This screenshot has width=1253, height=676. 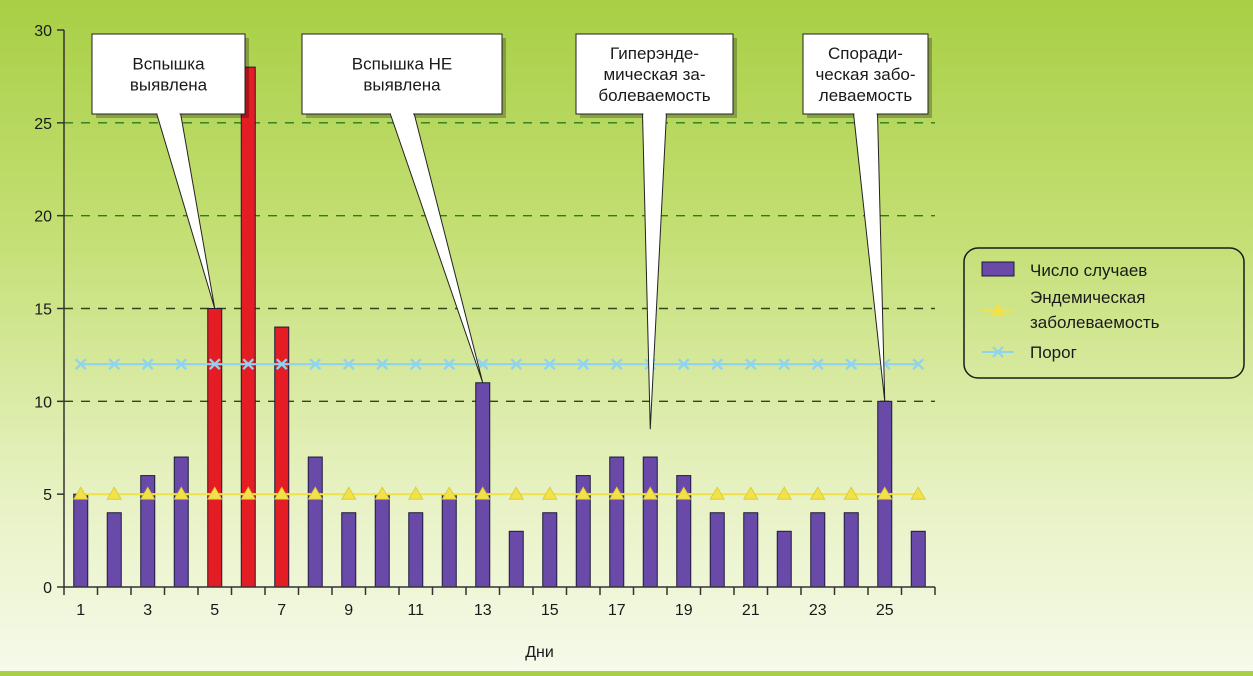 What do you see at coordinates (1088, 270) in the screenshot?
I see `legend-label: Число случаев` at bounding box center [1088, 270].